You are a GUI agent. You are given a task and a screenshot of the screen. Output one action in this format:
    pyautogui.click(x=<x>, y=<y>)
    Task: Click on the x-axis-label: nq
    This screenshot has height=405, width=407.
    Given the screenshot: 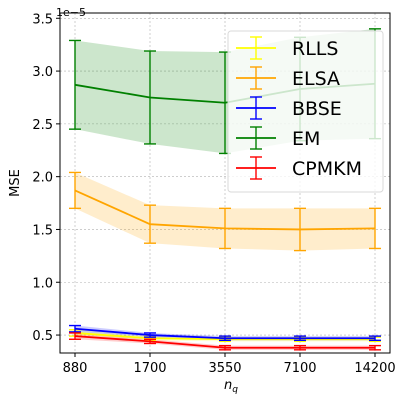 What is the action you would take?
    pyautogui.click(x=231, y=386)
    